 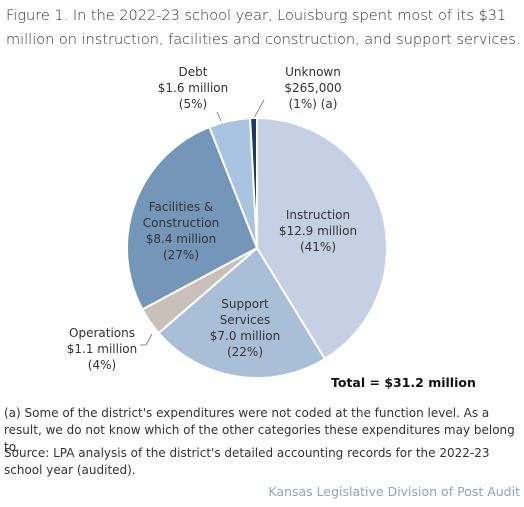 What do you see at coordinates (181, 239) in the screenshot?
I see `value-label: $8.4 million` at bounding box center [181, 239].